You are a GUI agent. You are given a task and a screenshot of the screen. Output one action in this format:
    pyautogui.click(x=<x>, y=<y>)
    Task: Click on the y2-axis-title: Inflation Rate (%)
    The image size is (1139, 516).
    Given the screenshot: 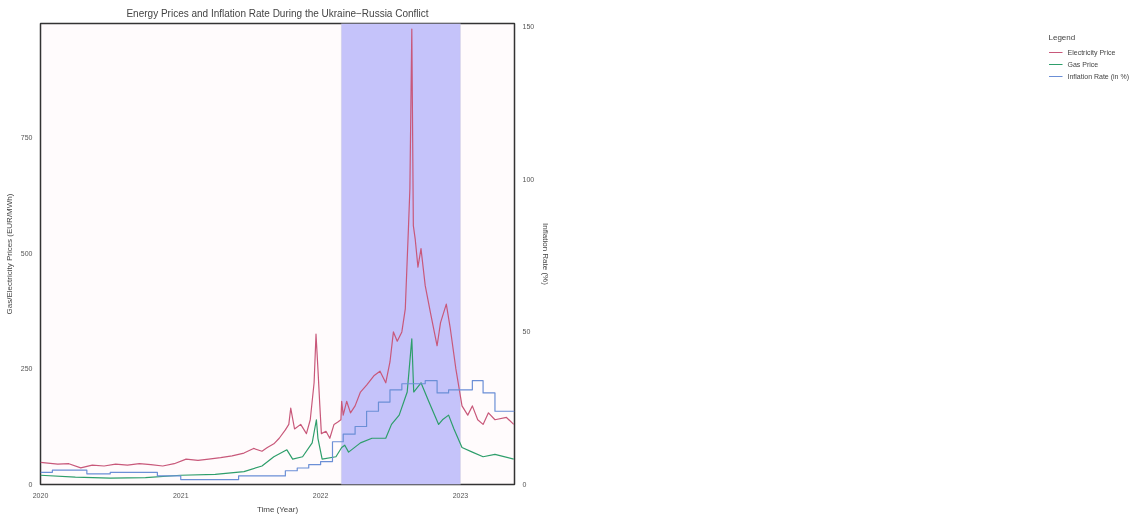 What is the action you would take?
    pyautogui.click(x=546, y=254)
    